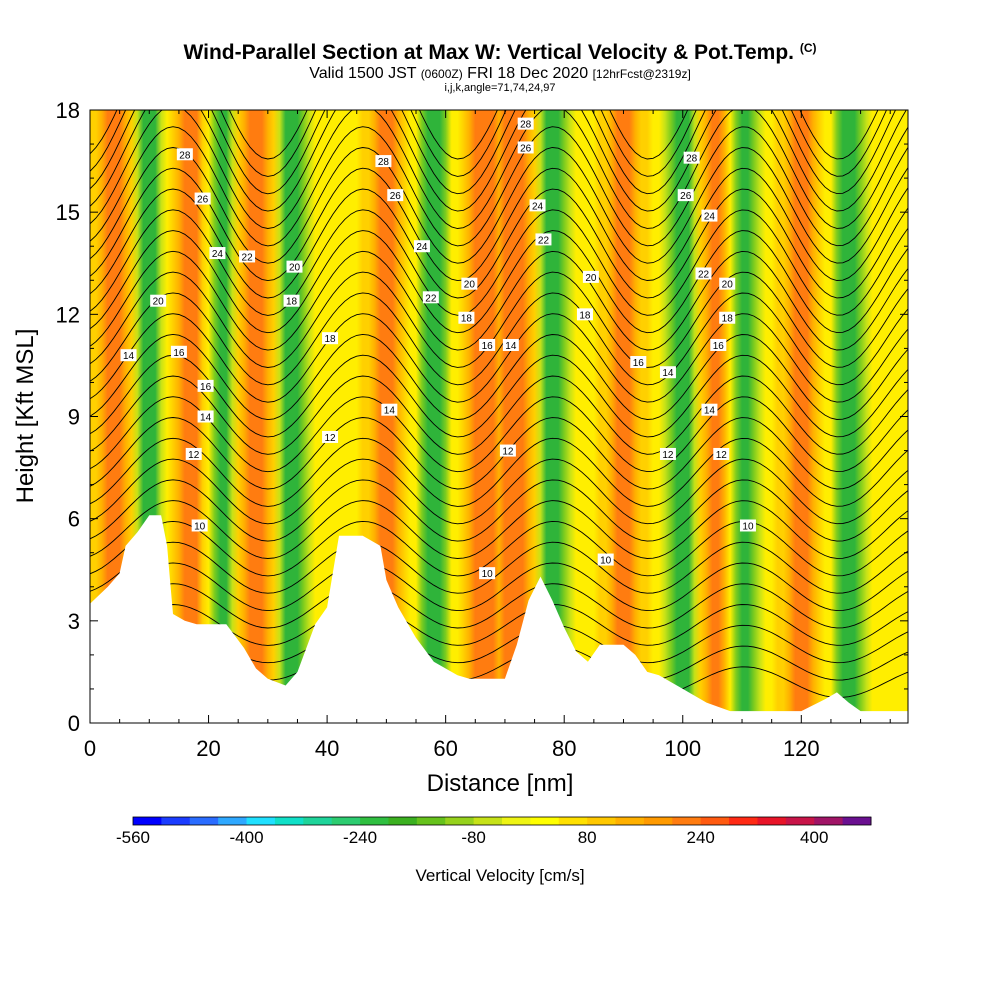 Image resolution: width=1000 pixels, height=1000 pixels. I want to click on colorbar-tick-label: -400, so click(247, 837).